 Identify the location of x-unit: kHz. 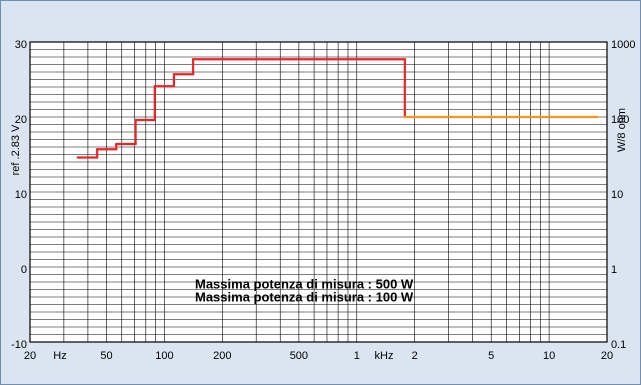
(384, 356).